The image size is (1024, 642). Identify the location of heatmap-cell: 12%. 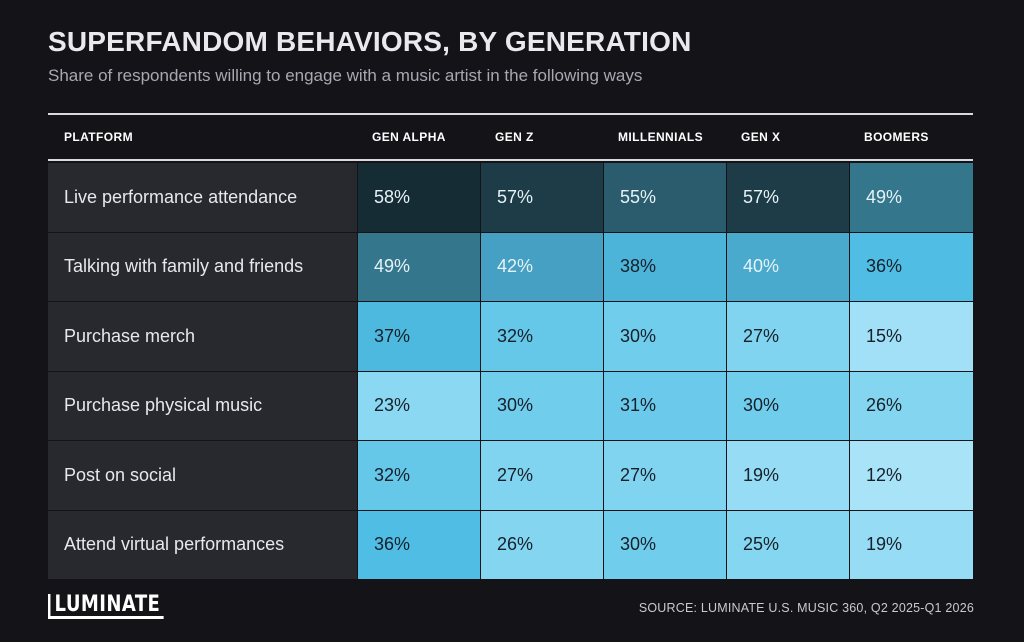
(911, 475).